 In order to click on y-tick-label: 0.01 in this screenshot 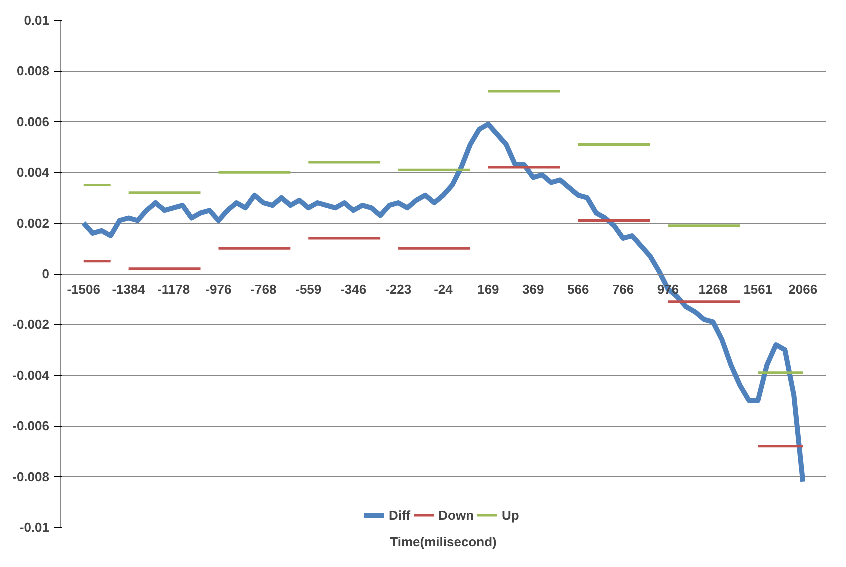, I will do `click(37, 20)`.